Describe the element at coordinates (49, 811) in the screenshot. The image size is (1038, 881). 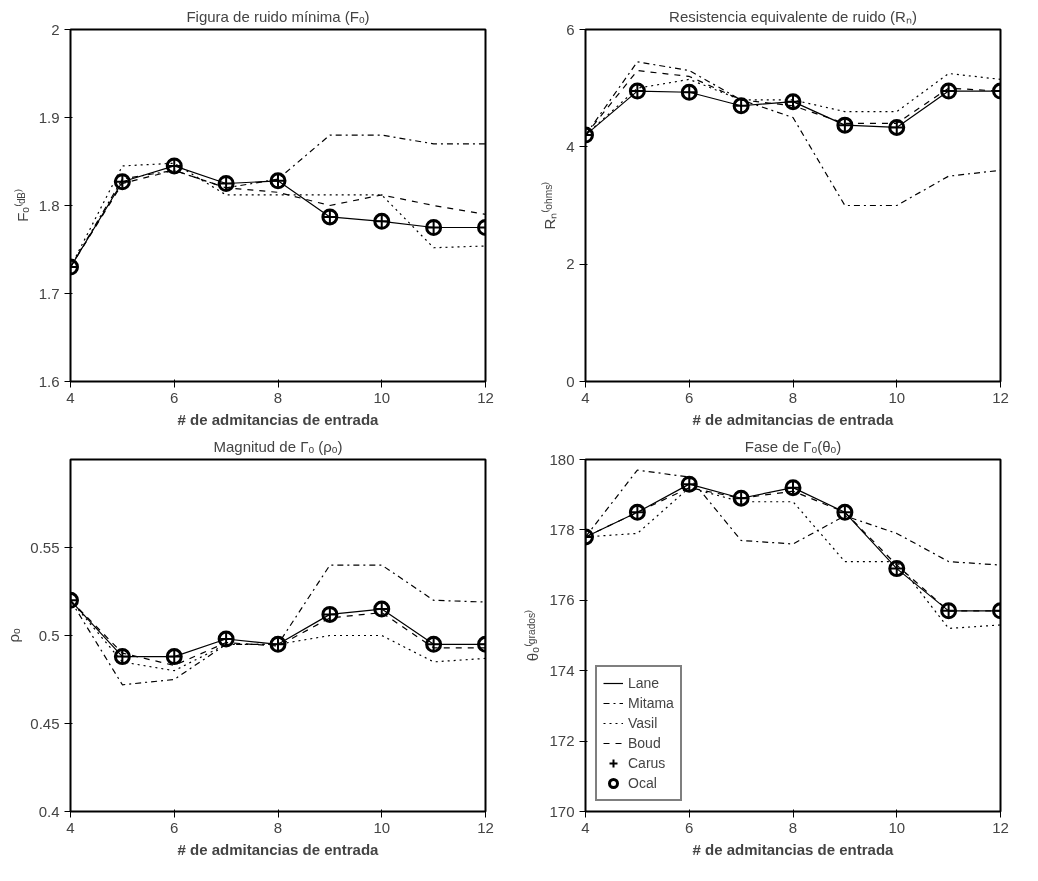
I see `y-tick-label: 0.4` at that location.